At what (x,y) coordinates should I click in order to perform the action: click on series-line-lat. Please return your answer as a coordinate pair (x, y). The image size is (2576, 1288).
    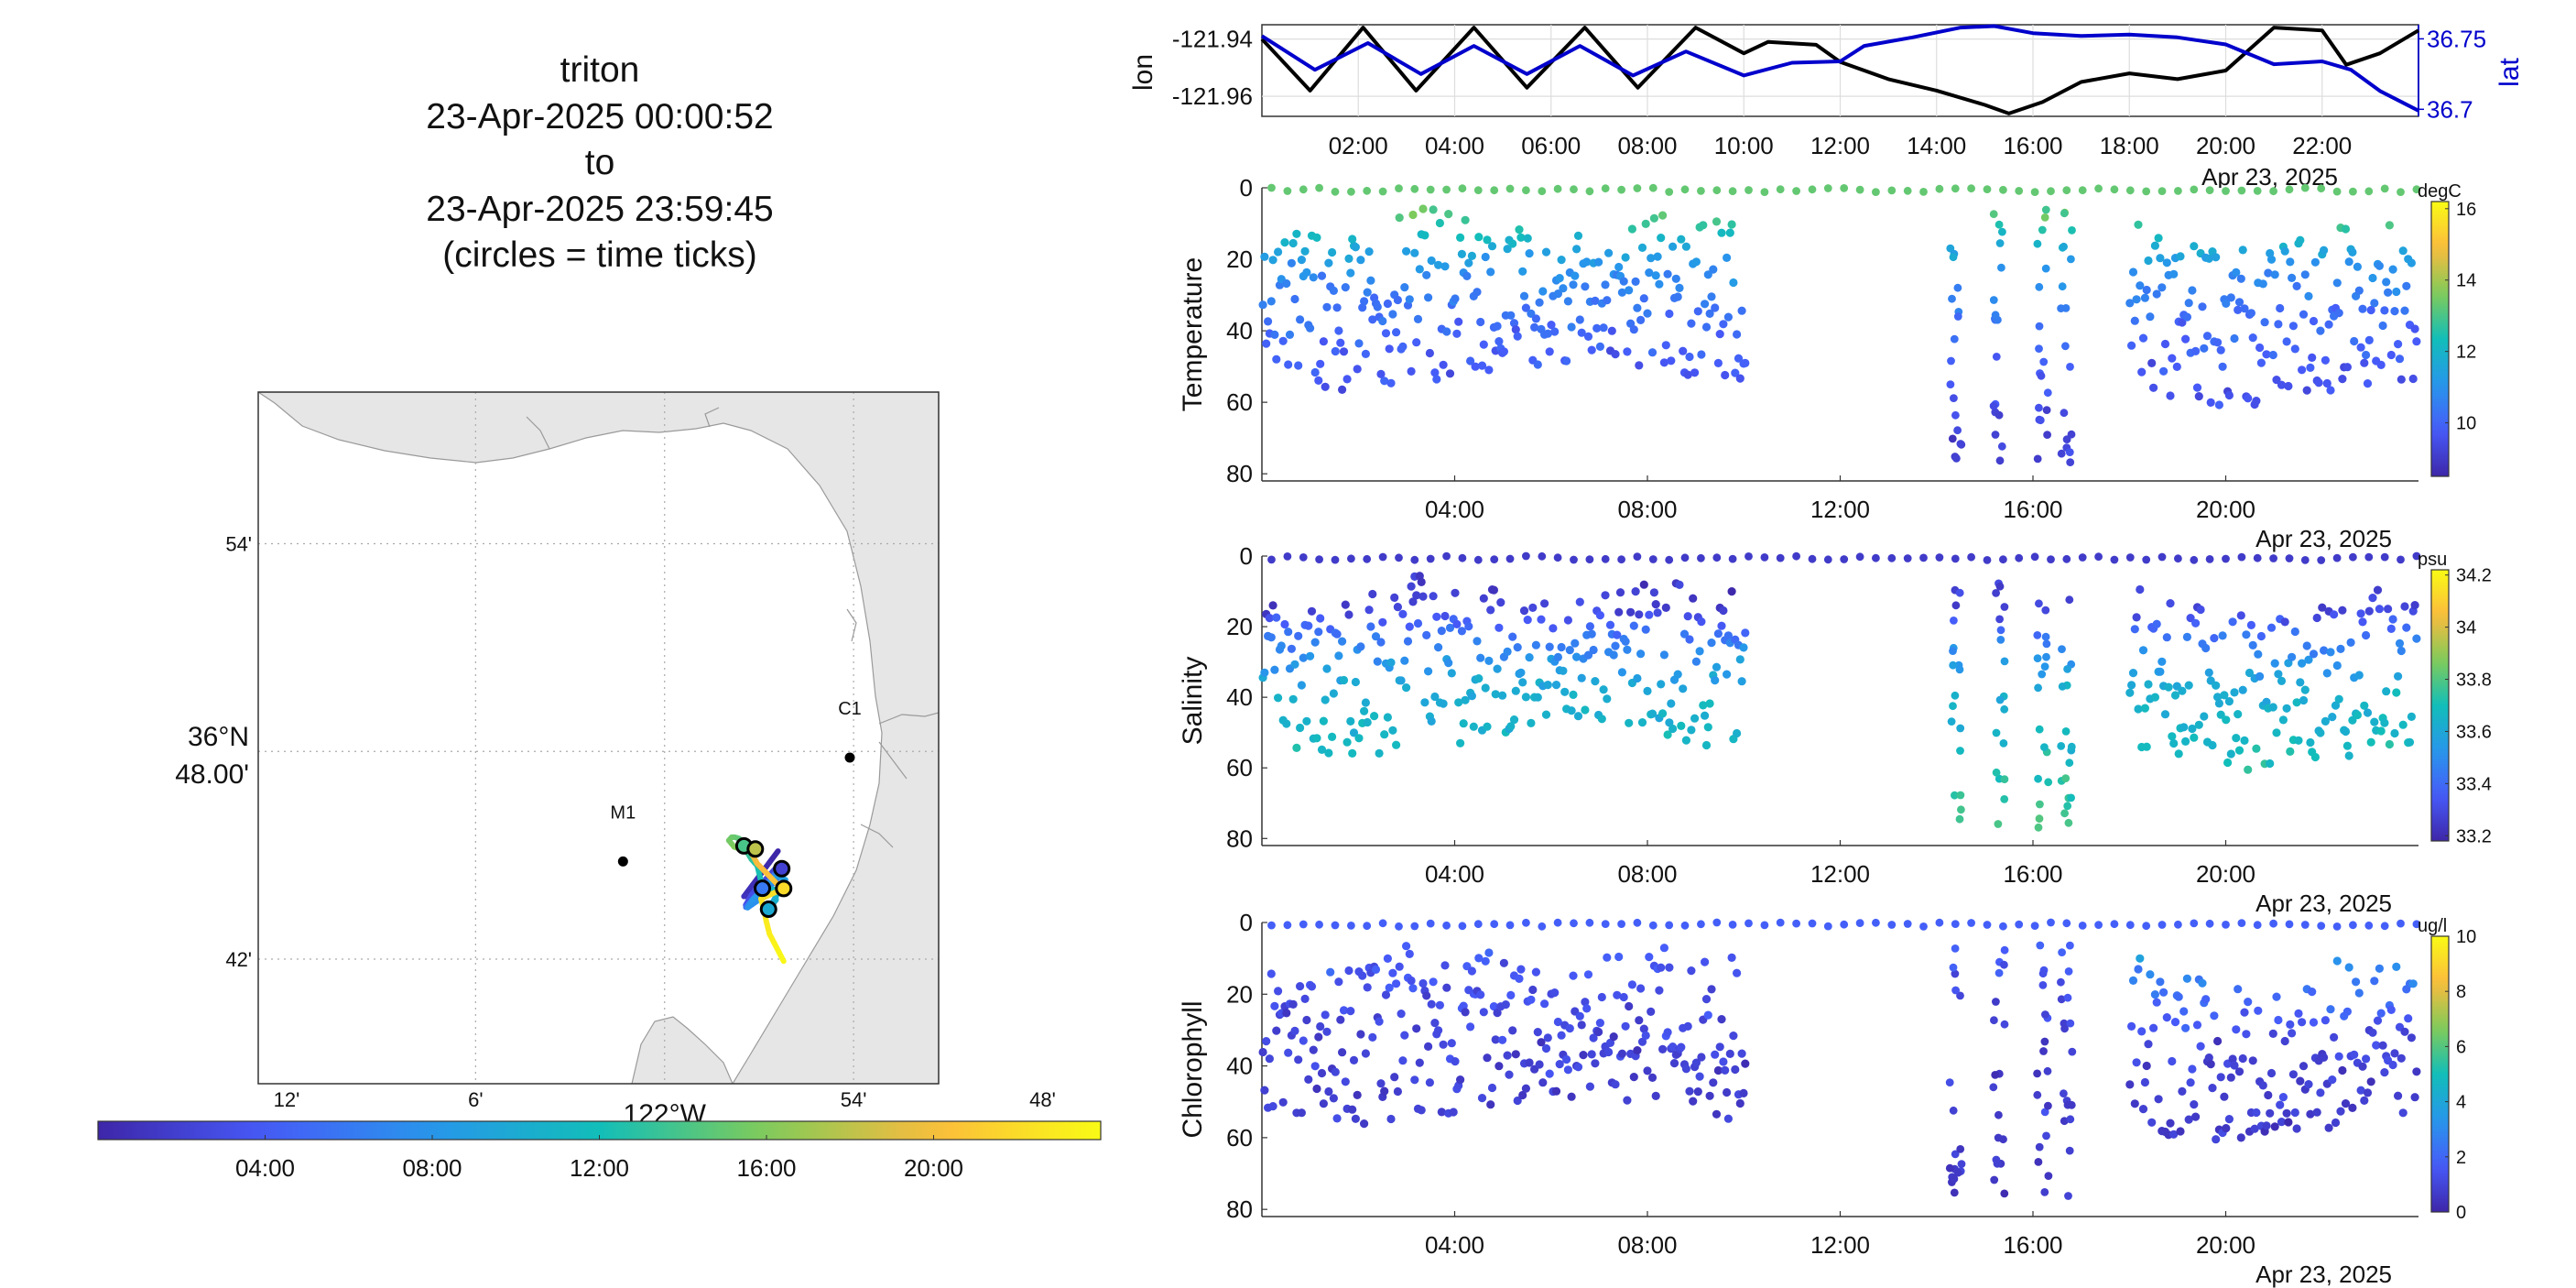
    Looking at the image, I should click on (1839, 68).